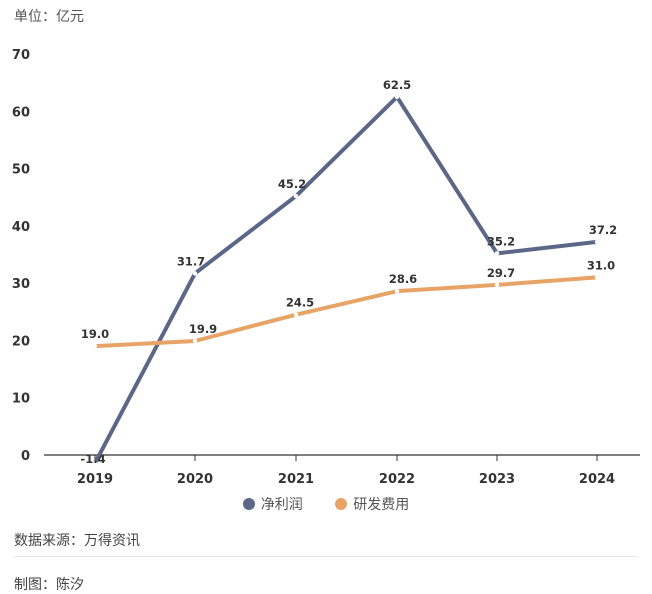  I want to click on y-tick-label: 10, so click(21, 399).